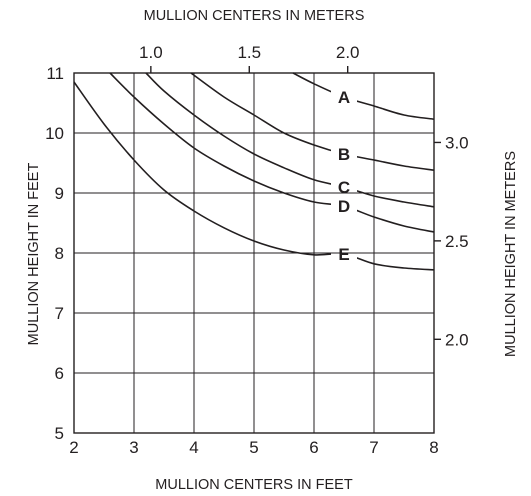 This screenshot has height=496, width=531. What do you see at coordinates (373, 447) in the screenshot?
I see `x-tick-label-5: 7` at bounding box center [373, 447].